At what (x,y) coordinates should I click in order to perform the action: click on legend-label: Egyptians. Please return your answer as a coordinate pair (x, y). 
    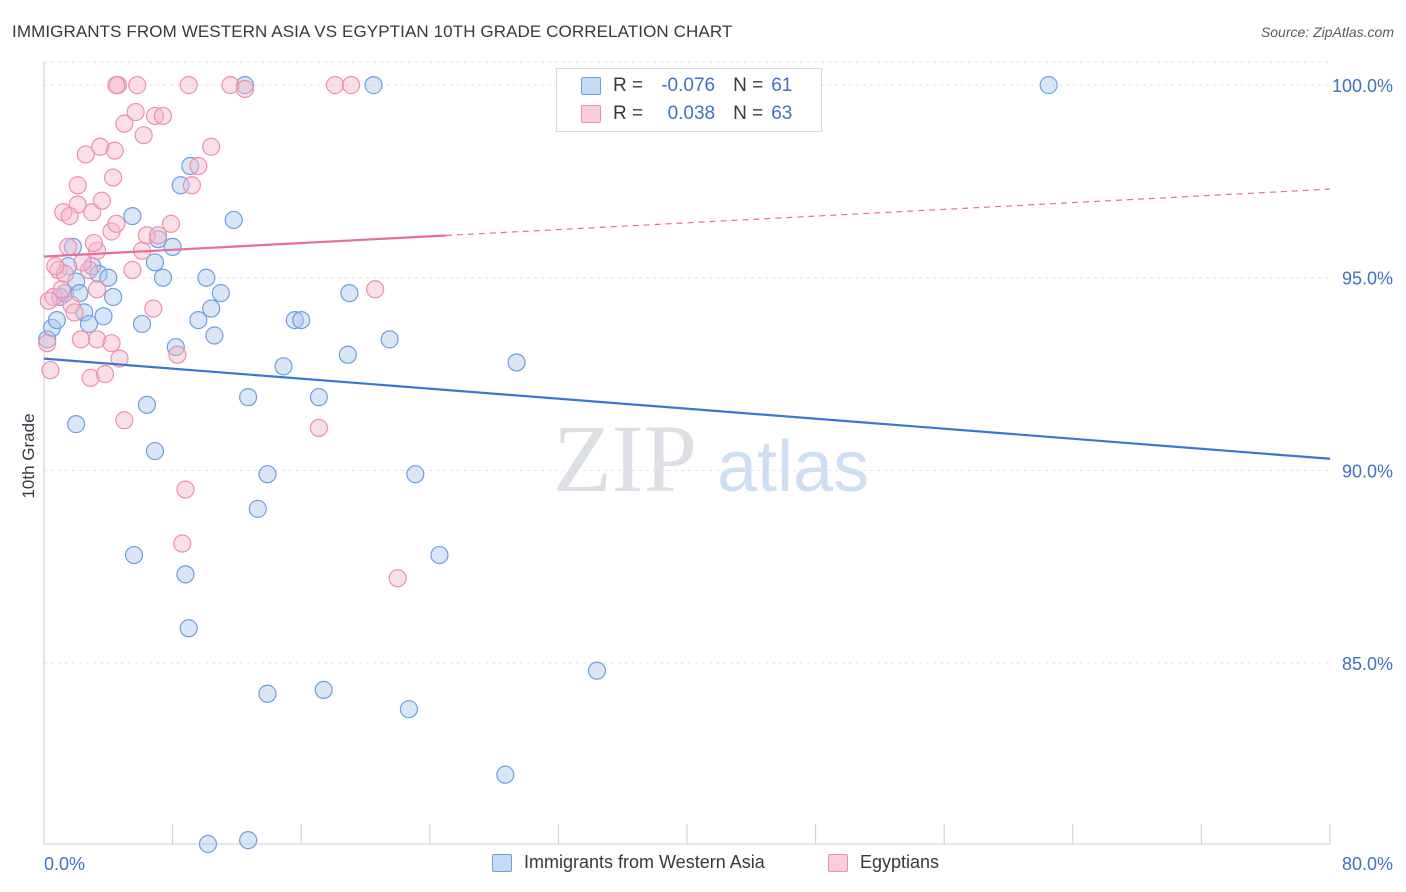
    Looking at the image, I should click on (900, 862).